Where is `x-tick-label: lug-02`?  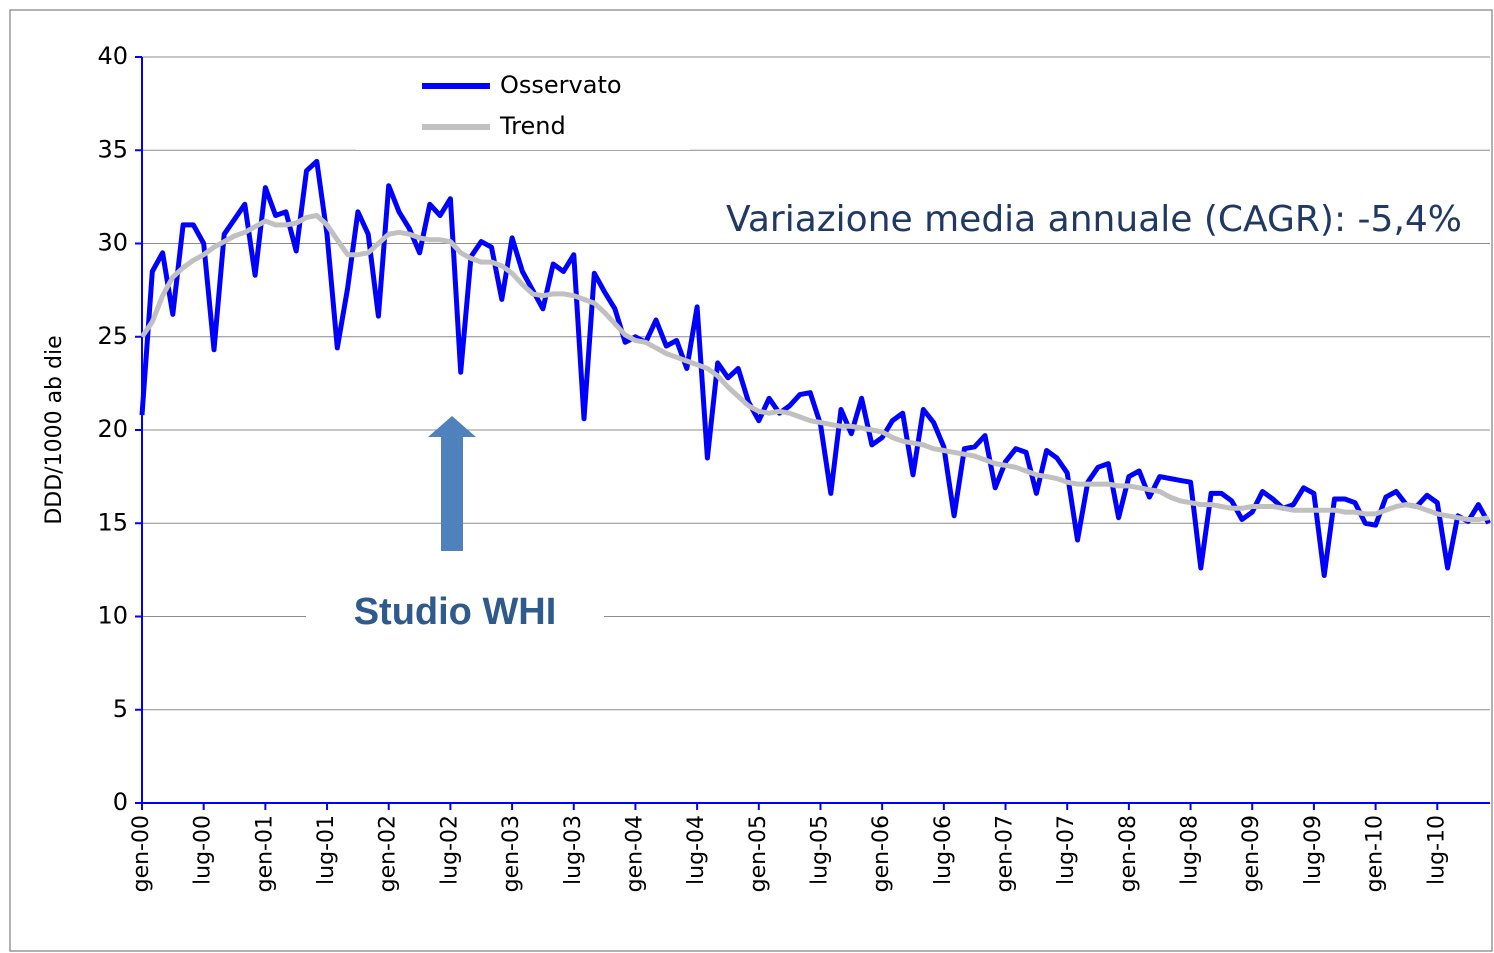 x-tick-label: lug-02 is located at coordinates (449, 850).